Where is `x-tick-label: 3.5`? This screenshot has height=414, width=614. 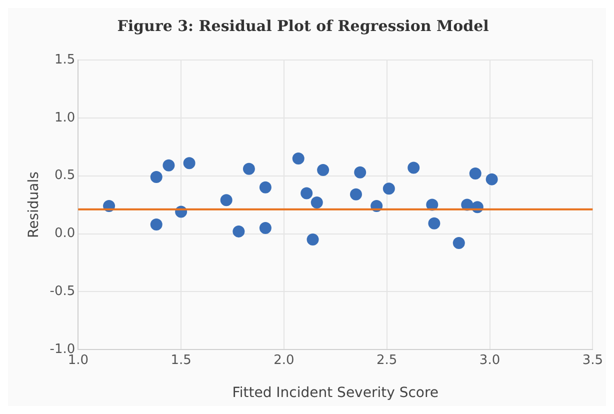 x-tick-label: 3.5 is located at coordinates (593, 360).